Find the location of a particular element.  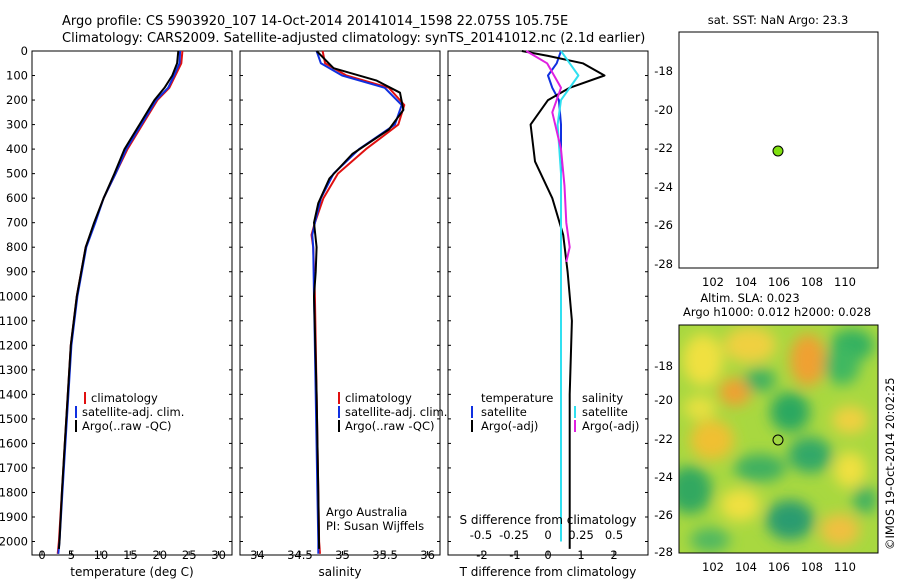

sla-ytick: -20 is located at coordinates (663, 400).